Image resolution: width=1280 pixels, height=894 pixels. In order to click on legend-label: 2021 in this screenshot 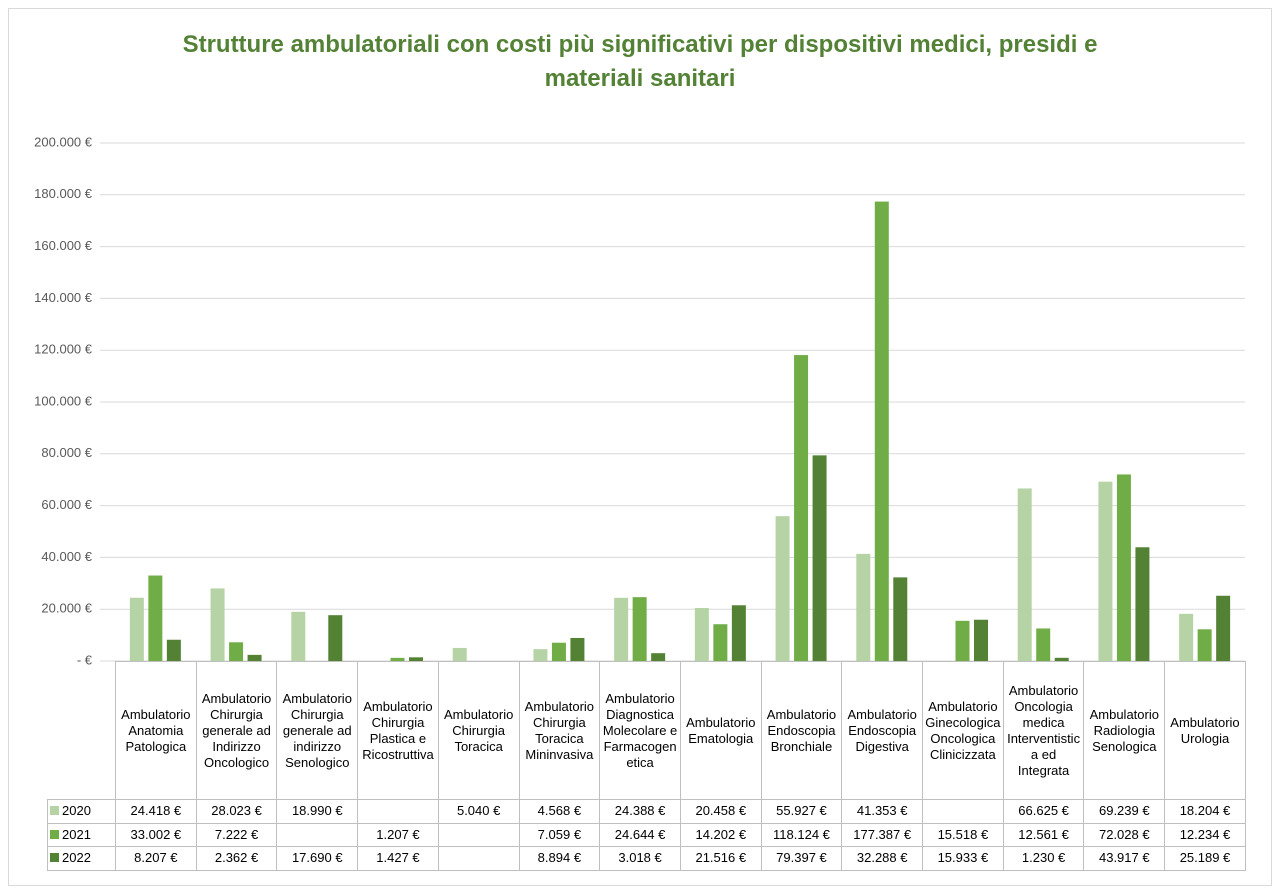, I will do `click(76, 834)`.